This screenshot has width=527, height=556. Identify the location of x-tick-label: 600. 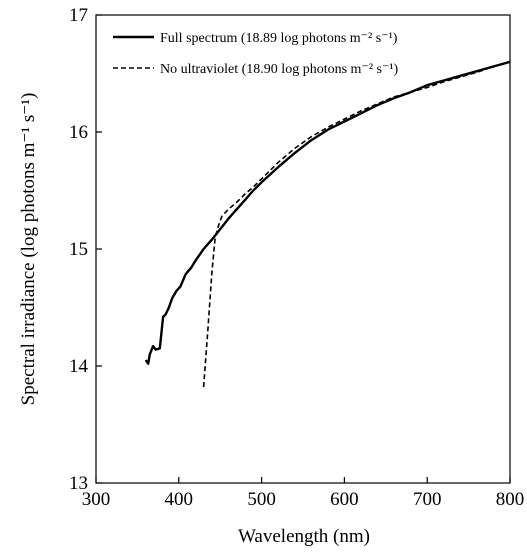
(344, 499).